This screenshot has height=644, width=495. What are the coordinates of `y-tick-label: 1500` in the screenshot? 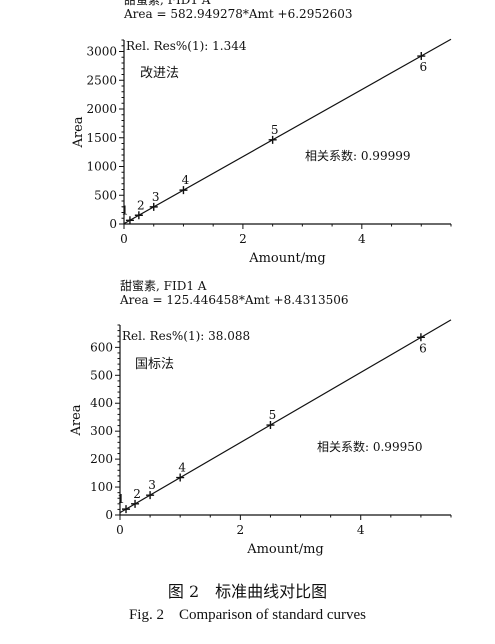 It's located at (101, 138).